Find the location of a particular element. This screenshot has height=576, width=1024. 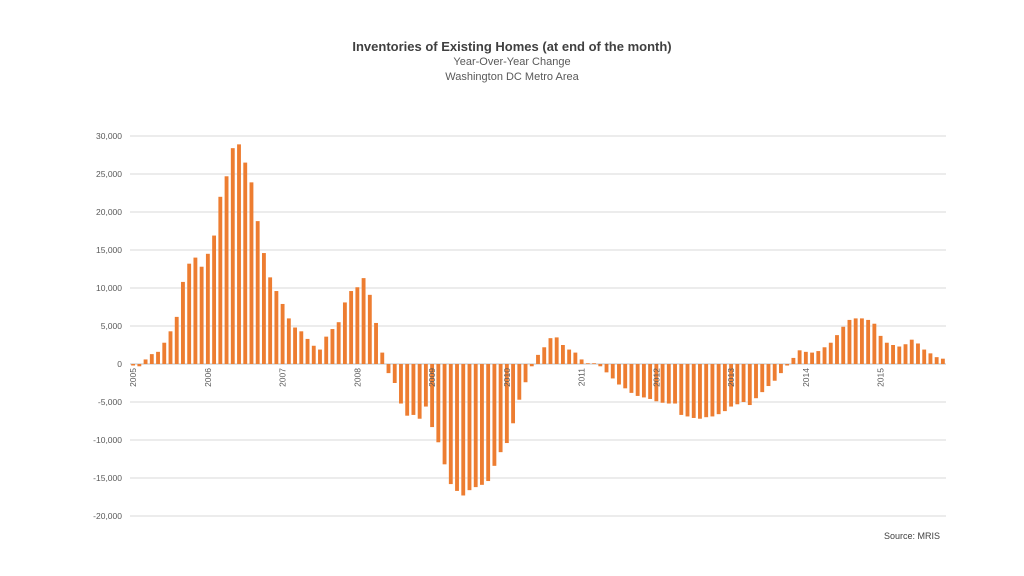

x-tick-label: 2012 is located at coordinates (656, 377).